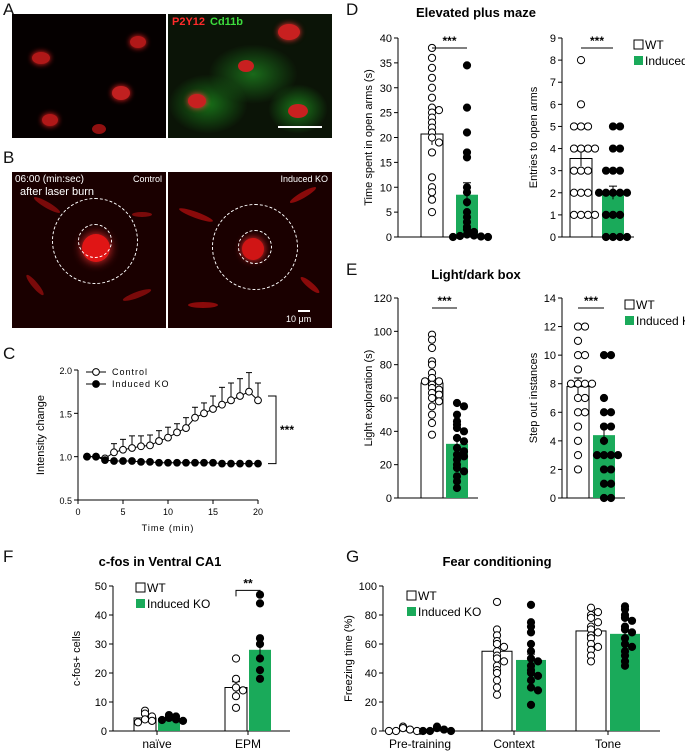  I want to click on legend-wt-swatch, so click(140, 587).